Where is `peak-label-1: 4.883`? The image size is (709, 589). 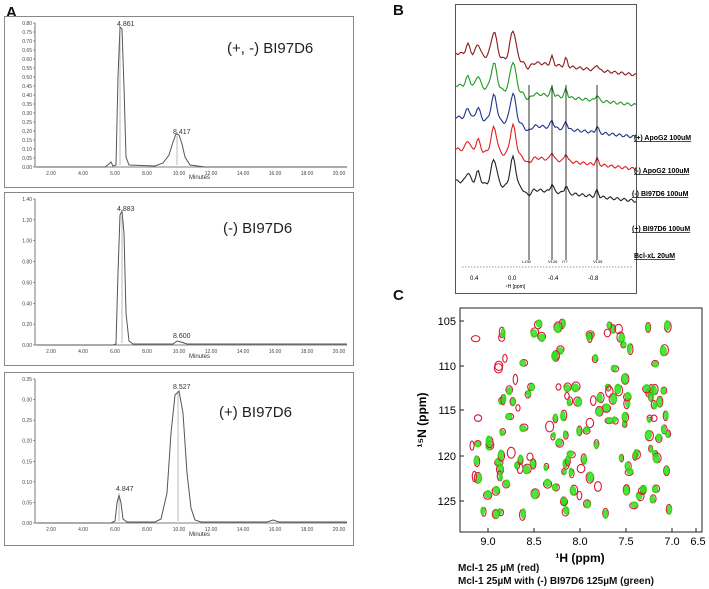 peak-label-1: 4.883 is located at coordinates (126, 209).